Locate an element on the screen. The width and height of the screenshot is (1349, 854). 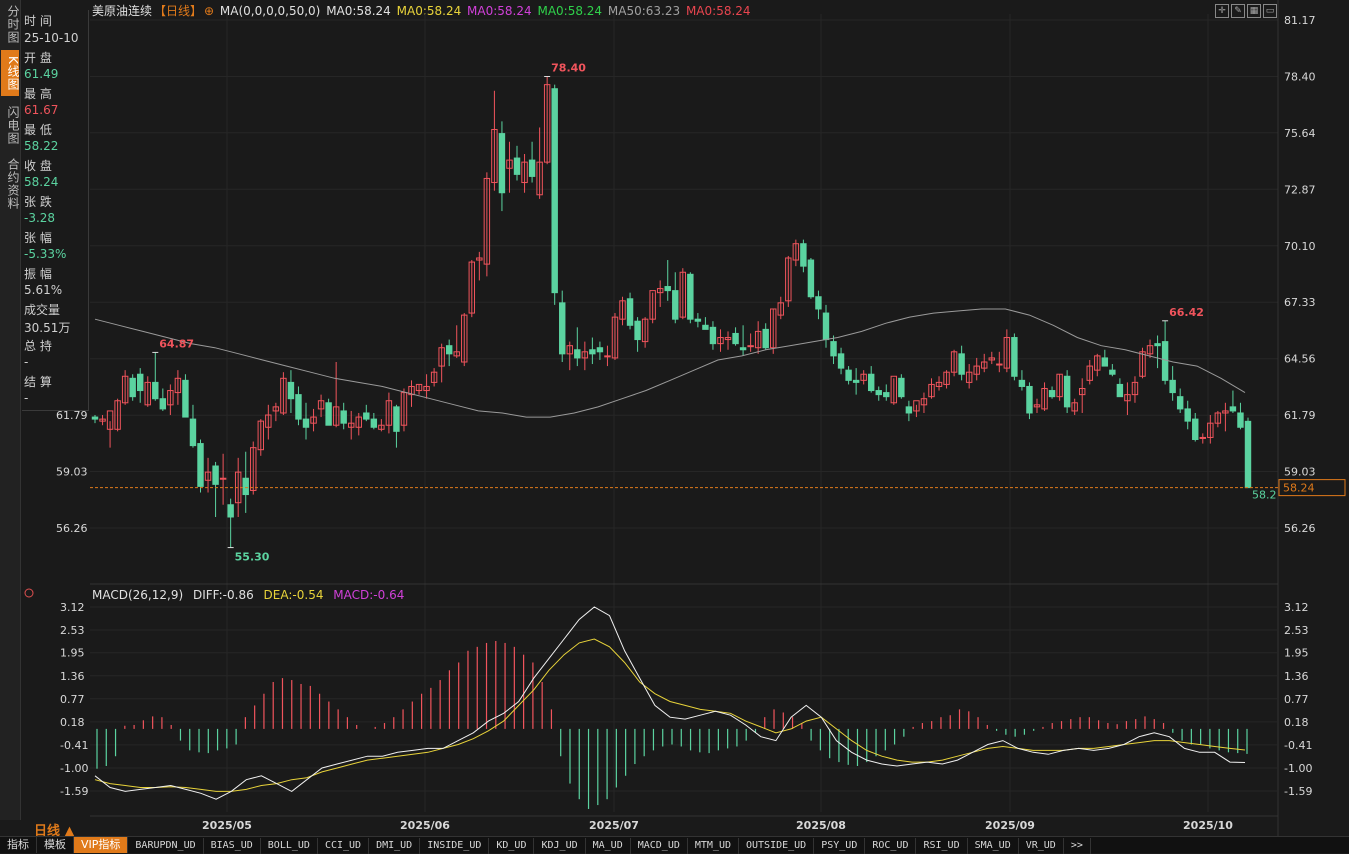
draw-tool-icon: ✎ is located at coordinates (1238, 11).